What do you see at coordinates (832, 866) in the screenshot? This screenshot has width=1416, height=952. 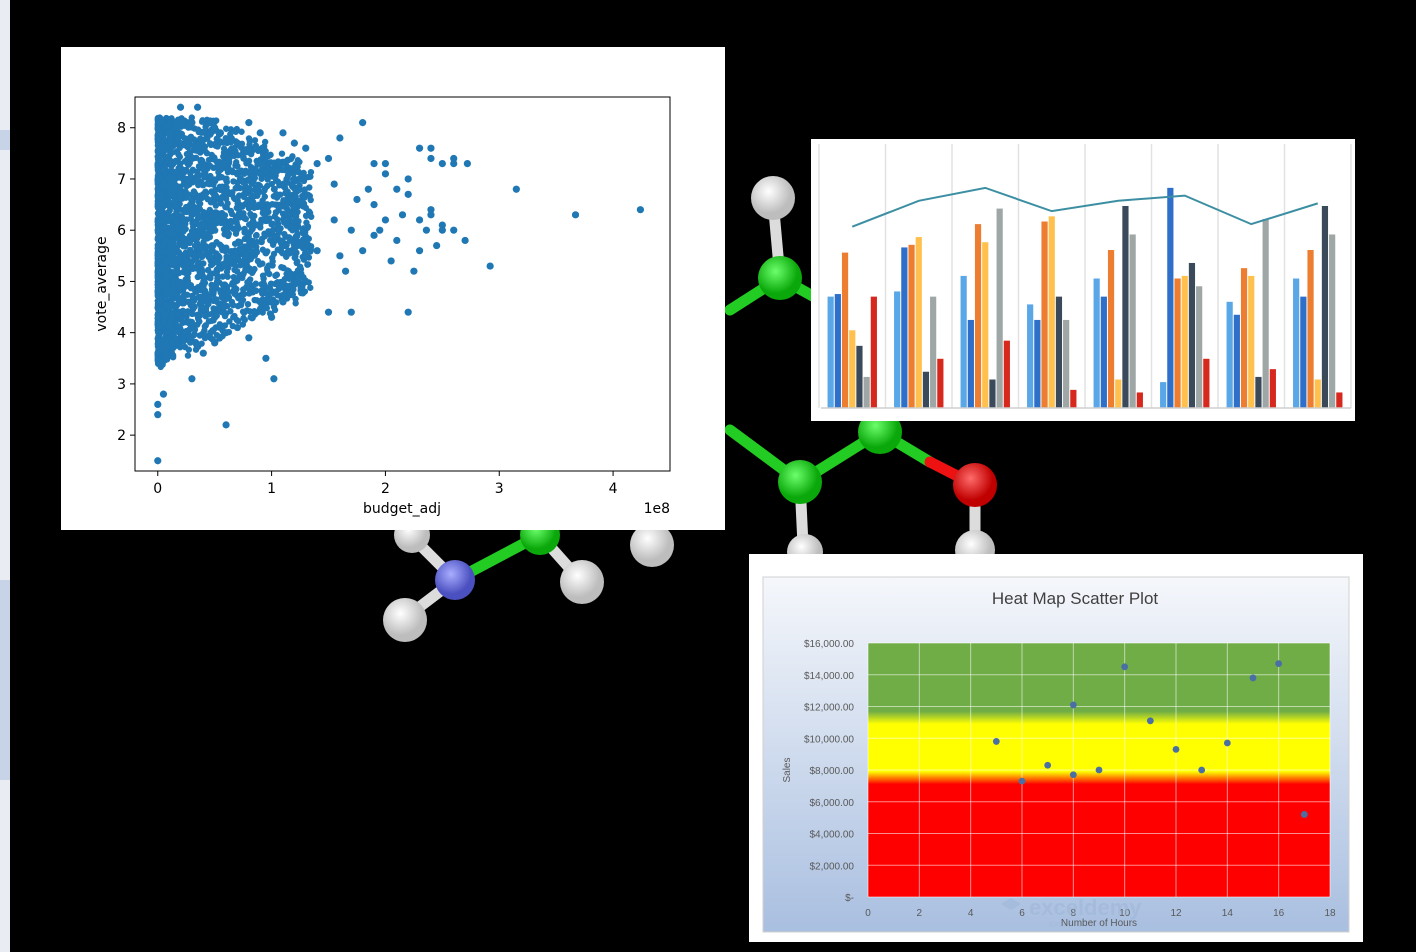 I see `y-tick-label: $2,000.00` at bounding box center [832, 866].